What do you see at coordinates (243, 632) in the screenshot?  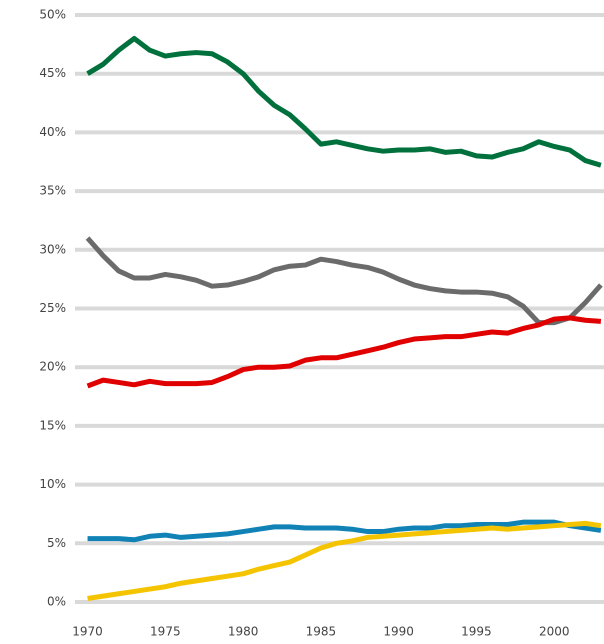 I see `x-tick-label: 1980` at bounding box center [243, 632].